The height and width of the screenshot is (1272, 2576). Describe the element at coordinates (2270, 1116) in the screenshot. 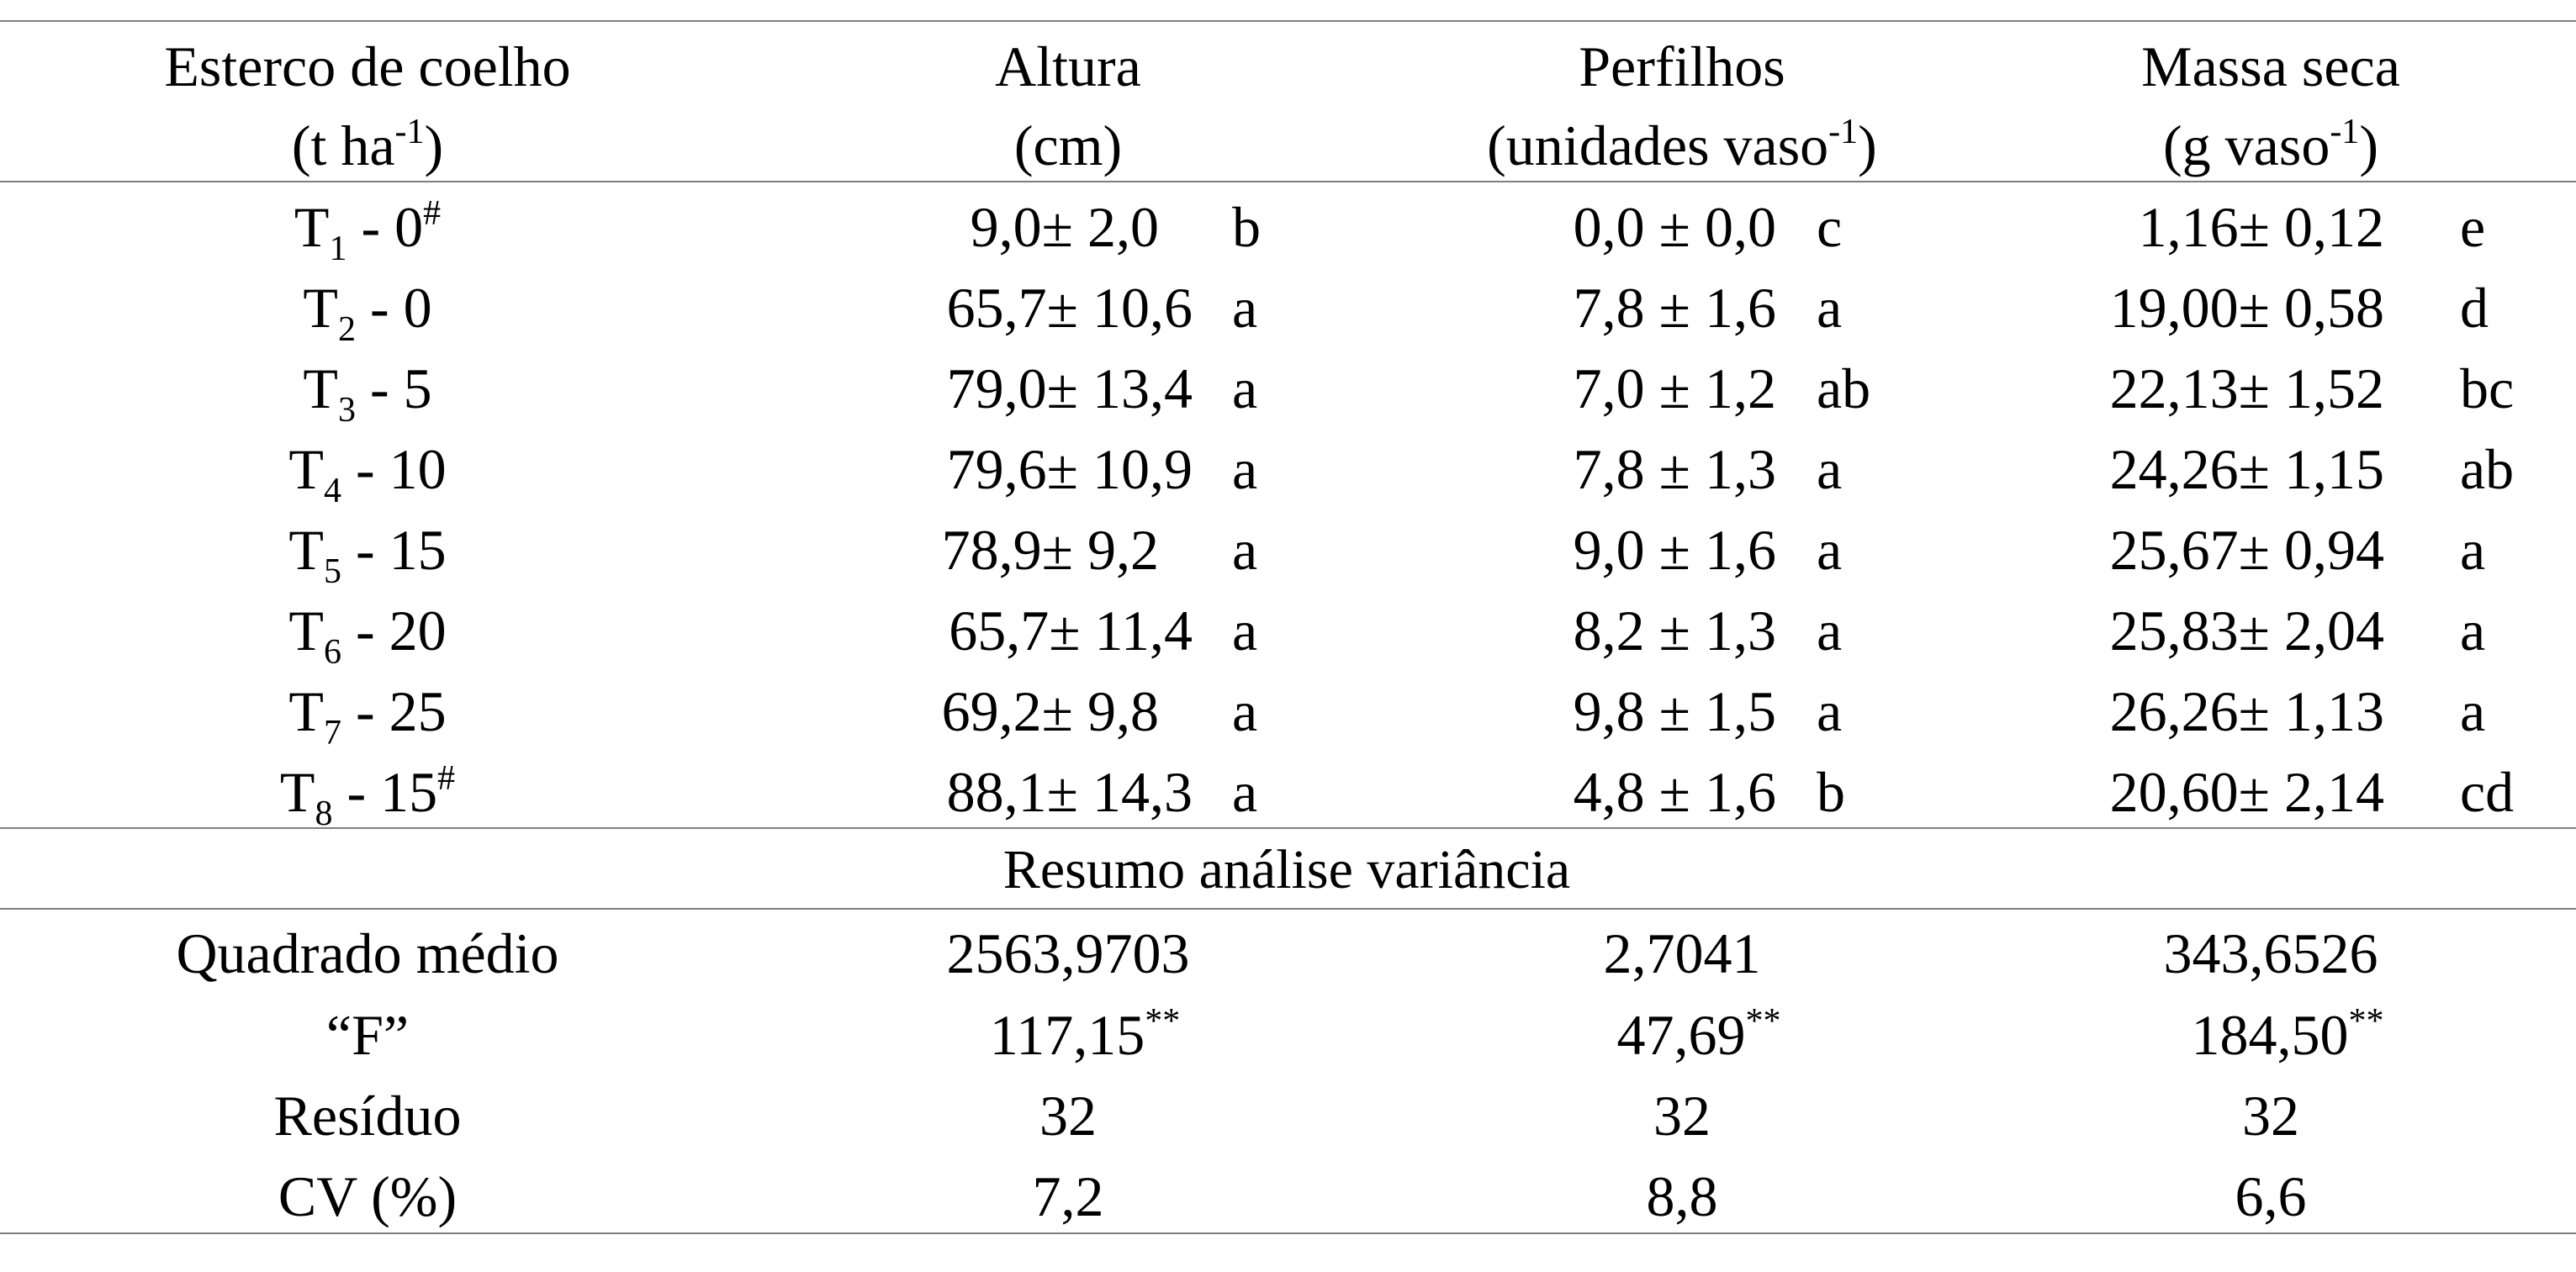

I see `summary-massa: 32` at that location.